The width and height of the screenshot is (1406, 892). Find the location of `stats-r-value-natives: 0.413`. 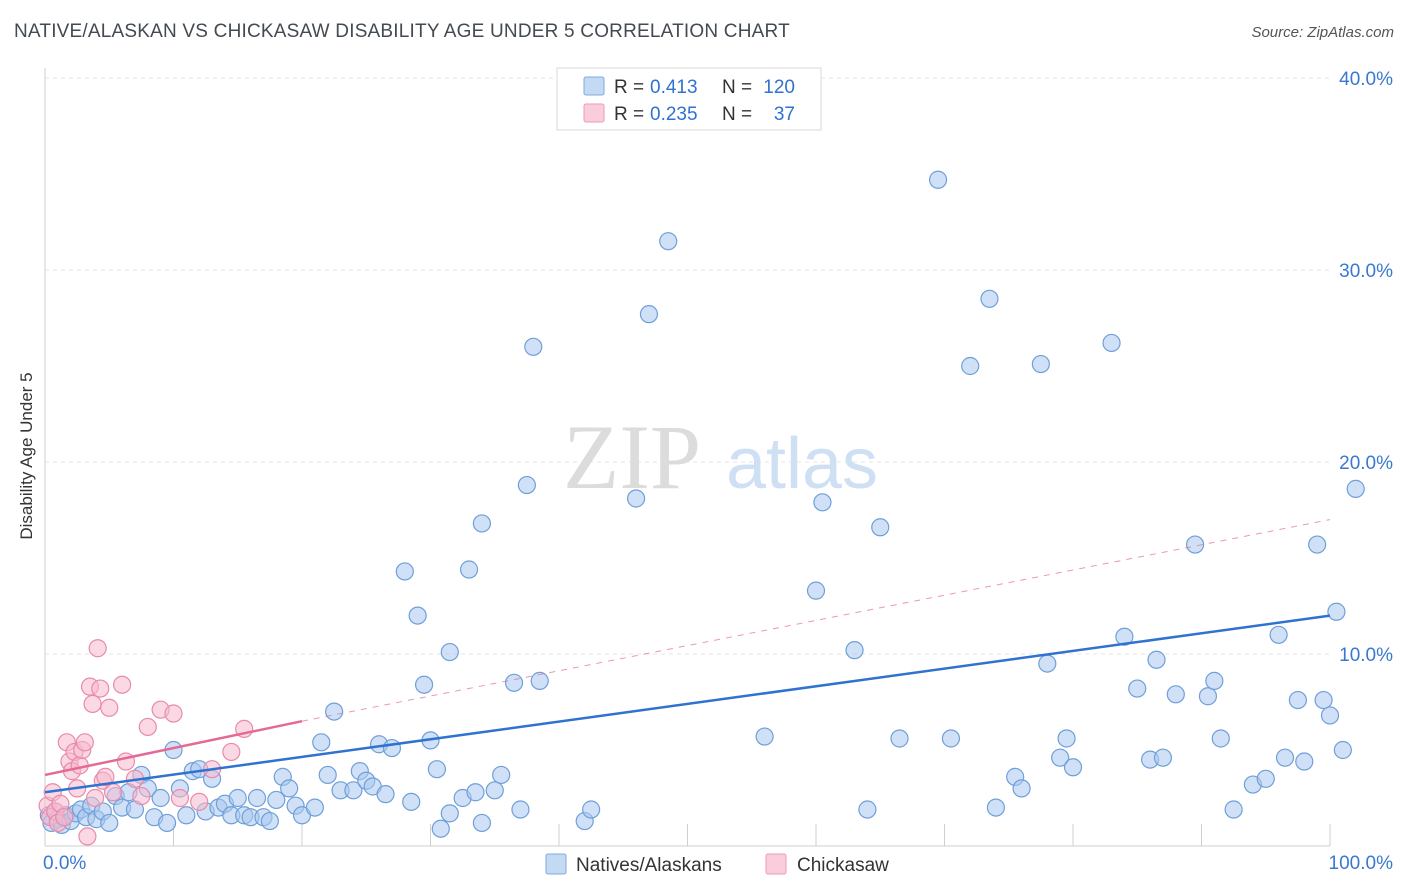

stats-r-value-natives: 0.413 is located at coordinates (674, 87).